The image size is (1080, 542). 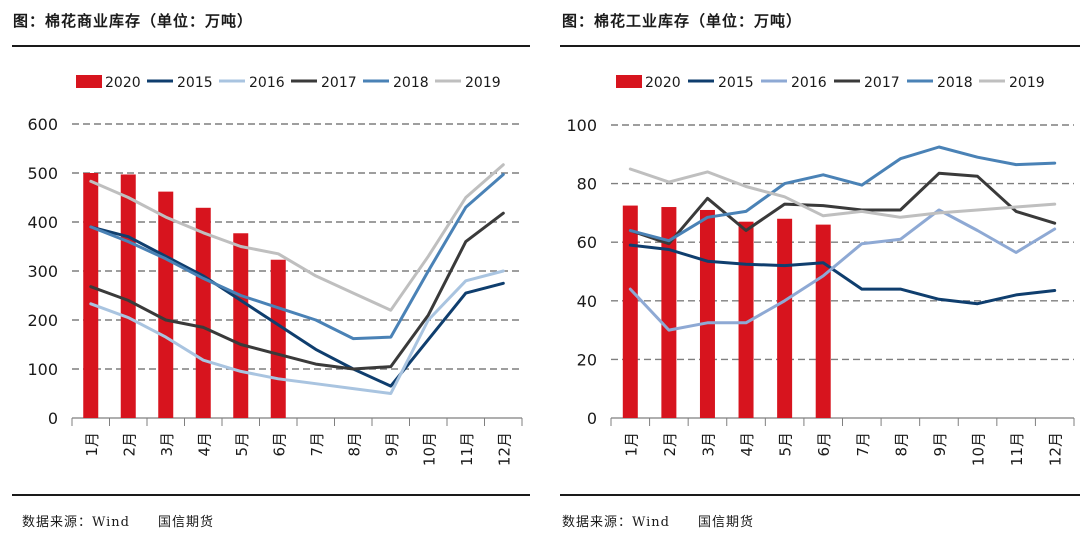 What do you see at coordinates (42, 320) in the screenshot?
I see `y-tick-label: 200` at bounding box center [42, 320].